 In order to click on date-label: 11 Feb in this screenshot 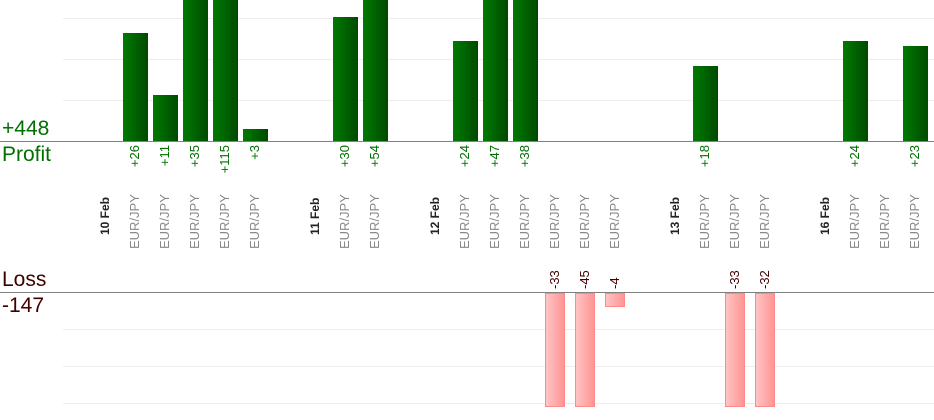, I will do `click(315, 216)`.